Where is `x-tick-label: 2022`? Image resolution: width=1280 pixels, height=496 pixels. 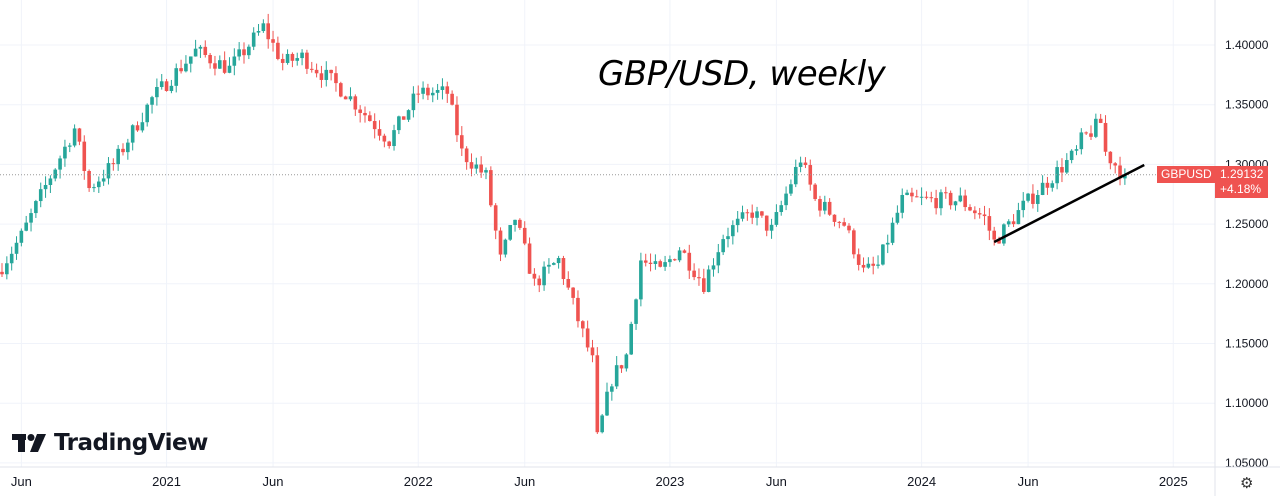 x-tick-label: 2022 is located at coordinates (418, 481).